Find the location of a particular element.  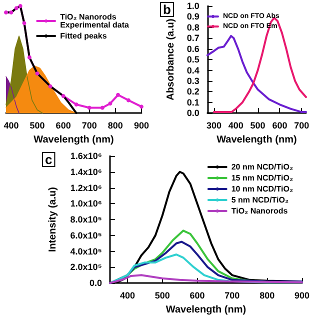

text: b is located at coordinates (167, 9).